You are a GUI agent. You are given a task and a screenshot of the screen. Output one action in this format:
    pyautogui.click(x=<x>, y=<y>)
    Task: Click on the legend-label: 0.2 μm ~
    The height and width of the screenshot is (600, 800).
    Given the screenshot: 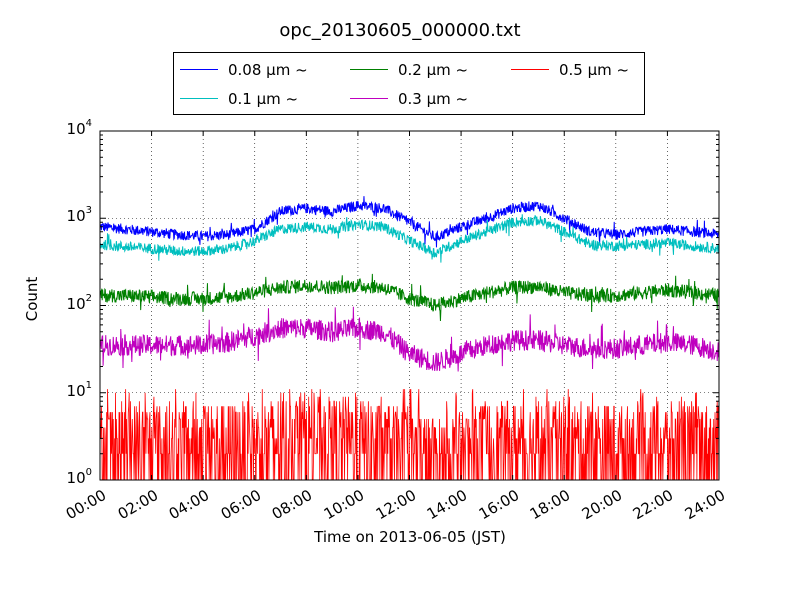 What is the action you would take?
    pyautogui.click(x=433, y=70)
    